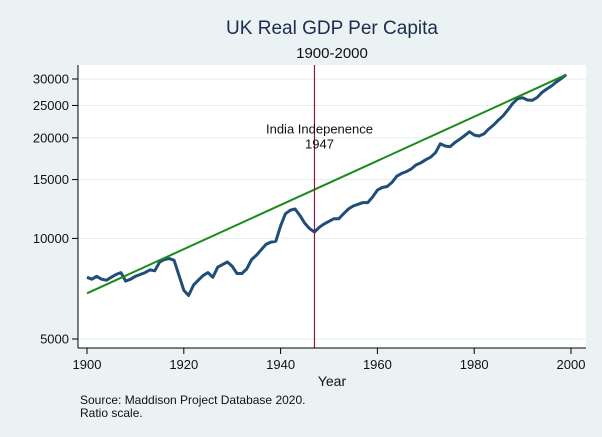 The height and width of the screenshot is (437, 602). Describe the element at coordinates (54, 339) in the screenshot. I see `y-tick-label: 5000` at that location.